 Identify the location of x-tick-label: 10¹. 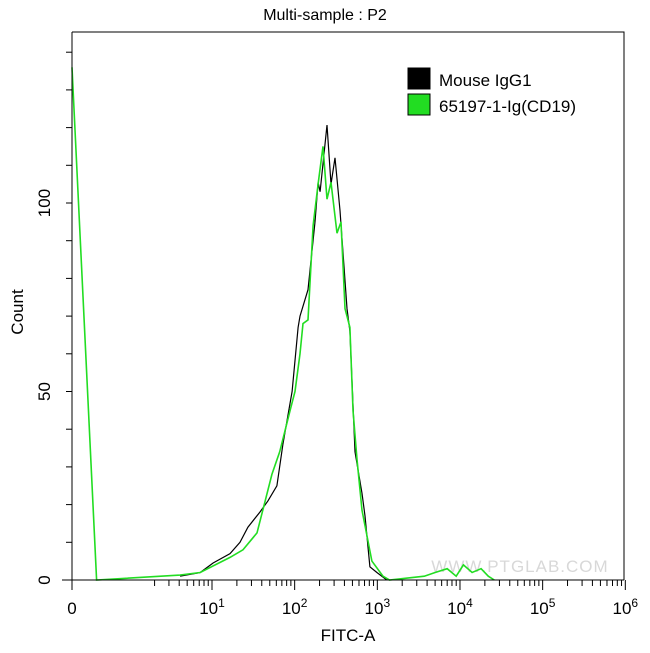
(212, 607).